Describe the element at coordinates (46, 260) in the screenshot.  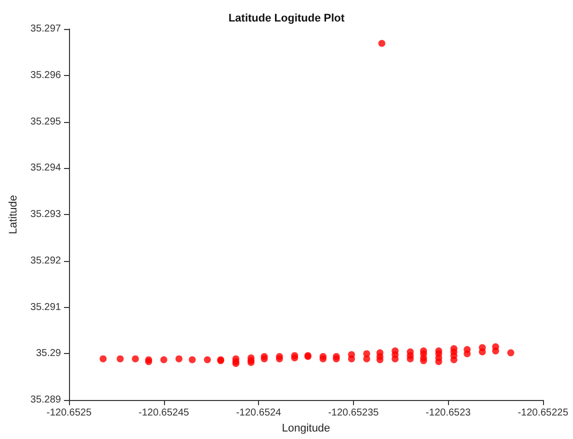
I see `y-tick-label: 35.292` at that location.